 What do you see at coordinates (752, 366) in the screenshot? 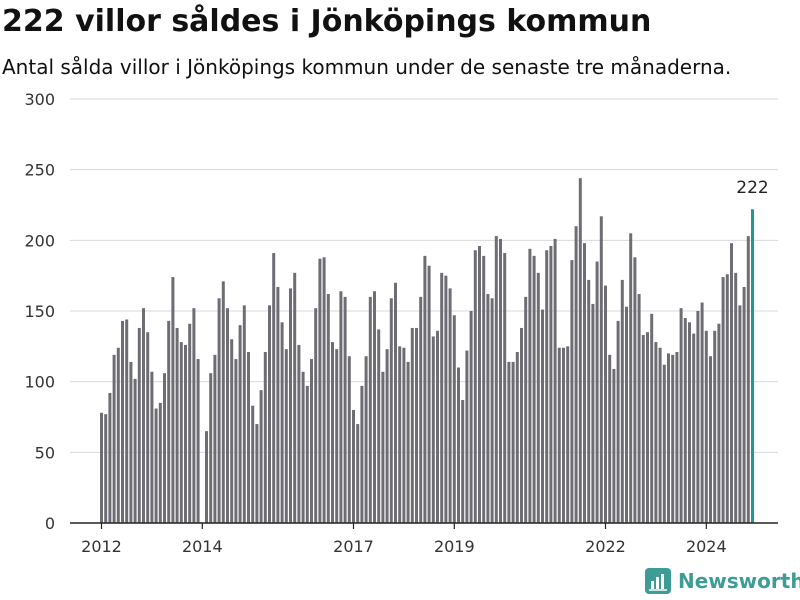
I see `bar-latest` at bounding box center [752, 366].